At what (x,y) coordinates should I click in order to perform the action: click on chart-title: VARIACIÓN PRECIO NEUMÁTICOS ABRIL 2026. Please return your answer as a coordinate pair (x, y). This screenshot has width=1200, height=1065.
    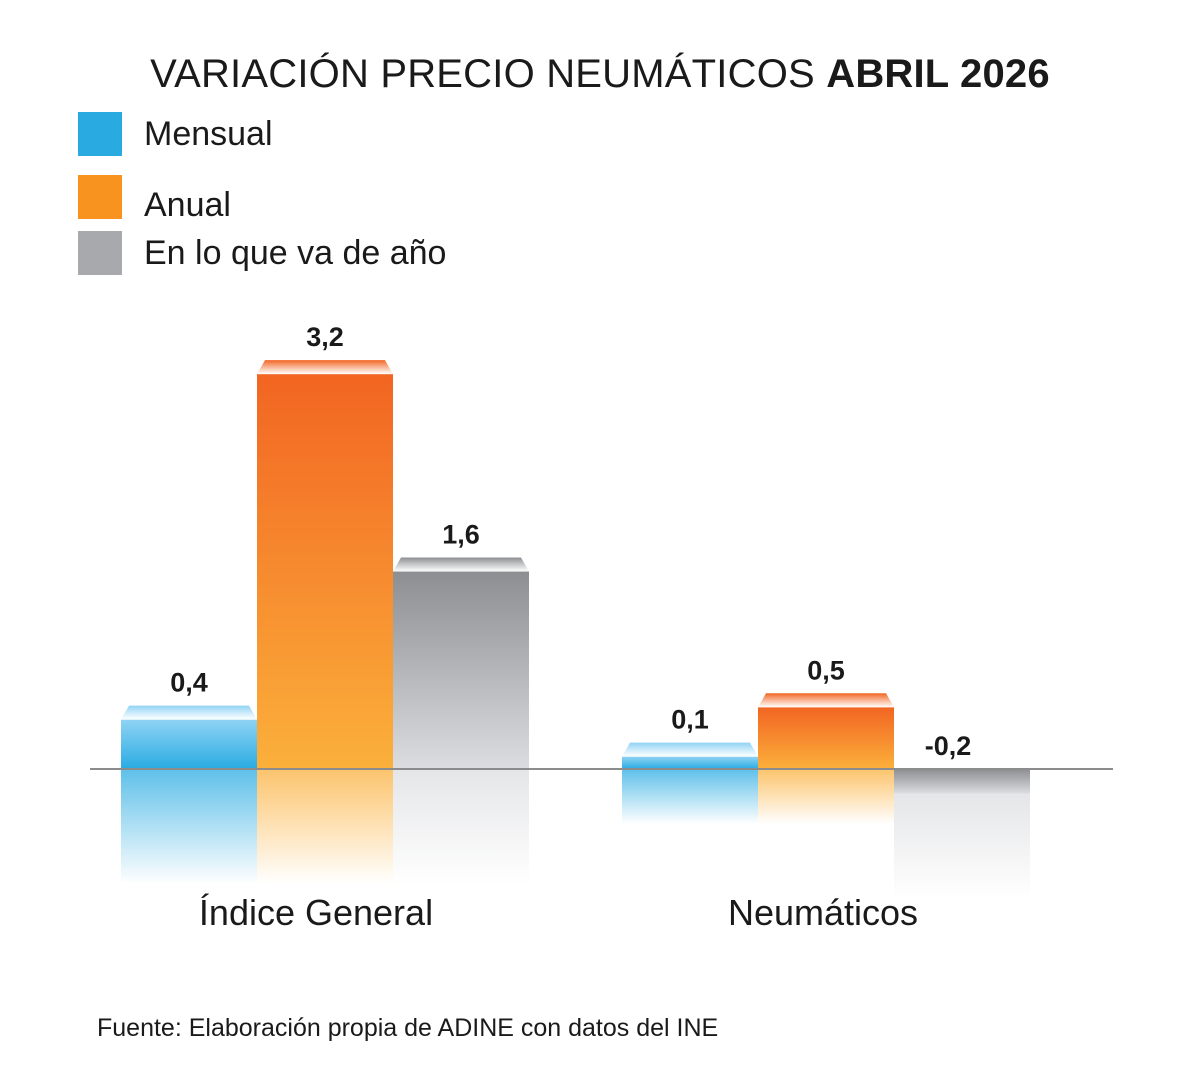
    Looking at the image, I should click on (600, 74).